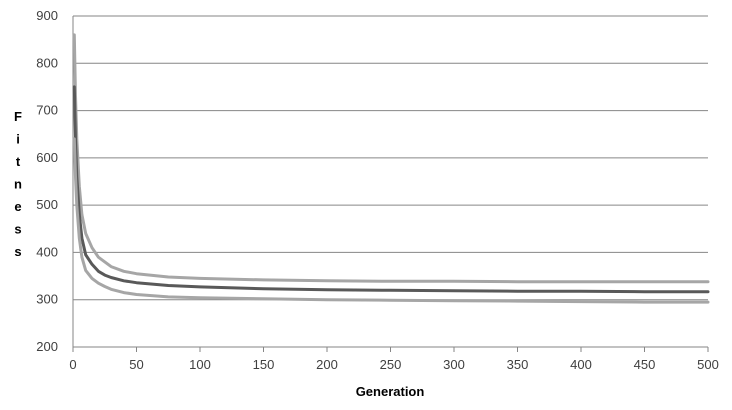 This screenshot has height=410, width=732. Describe the element at coordinates (47, 110) in the screenshot. I see `y-tick-label: 700` at that location.